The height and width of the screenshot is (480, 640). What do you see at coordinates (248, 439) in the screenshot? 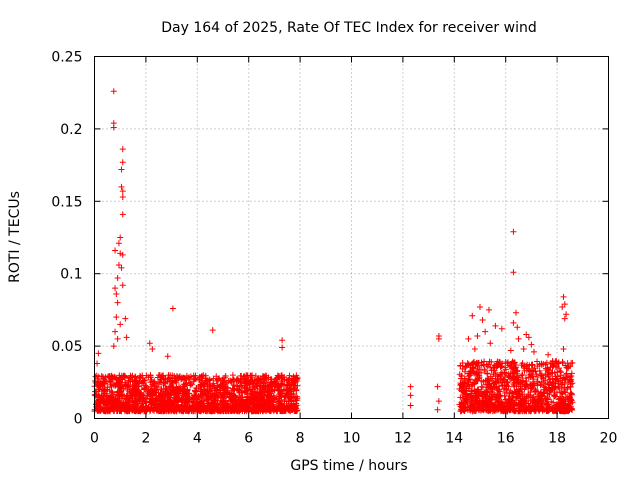
I see `x-tick-label: 6` at bounding box center [248, 439].